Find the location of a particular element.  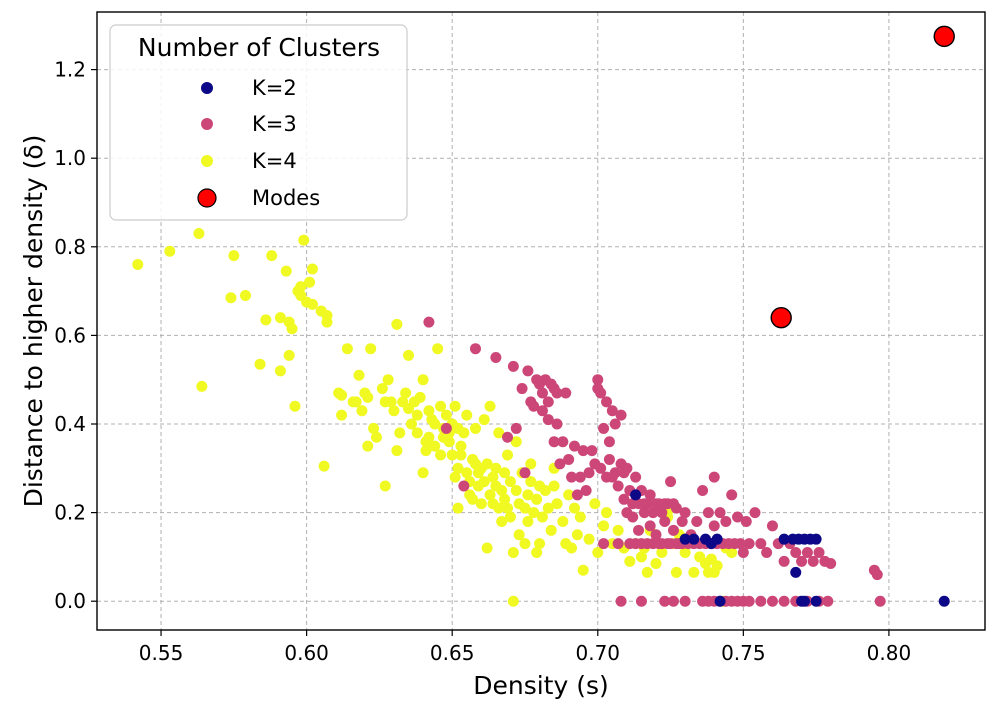

y-tick-label: 1.0 is located at coordinates (70, 158).